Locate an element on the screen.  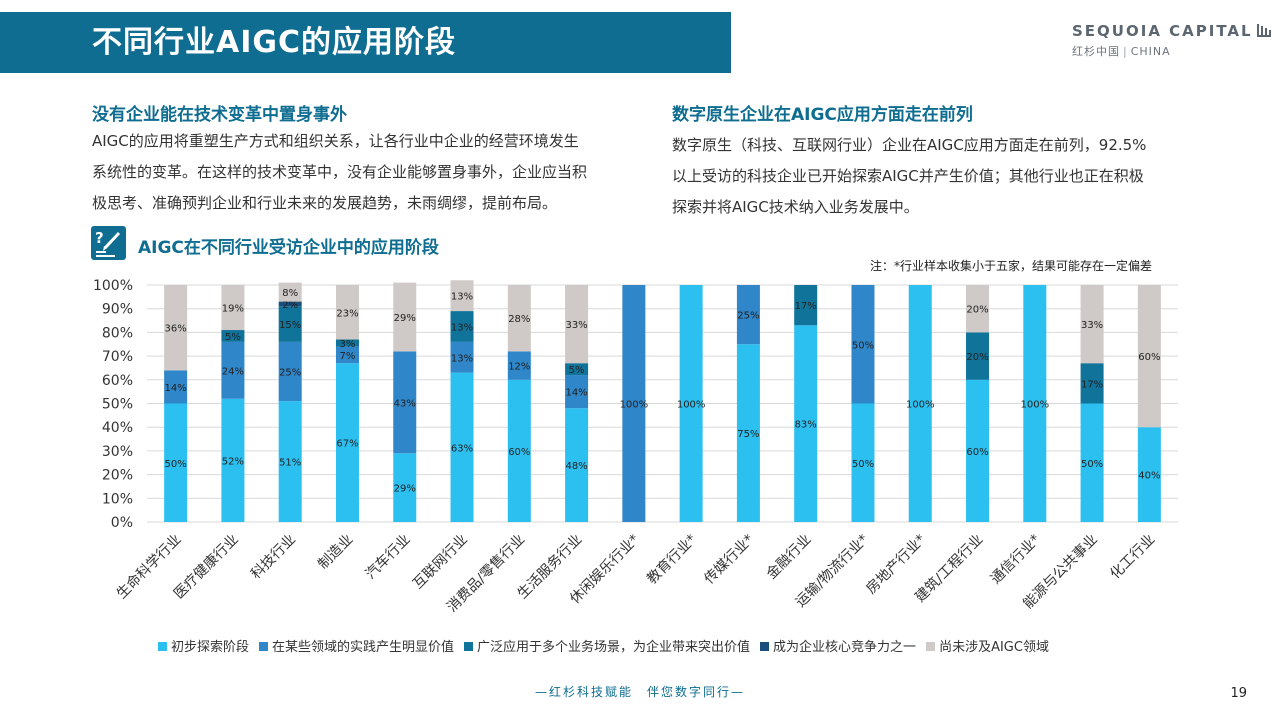
right-body-line: 探索并将AIGC技术纳入业务发展中。 is located at coordinates (795, 207).